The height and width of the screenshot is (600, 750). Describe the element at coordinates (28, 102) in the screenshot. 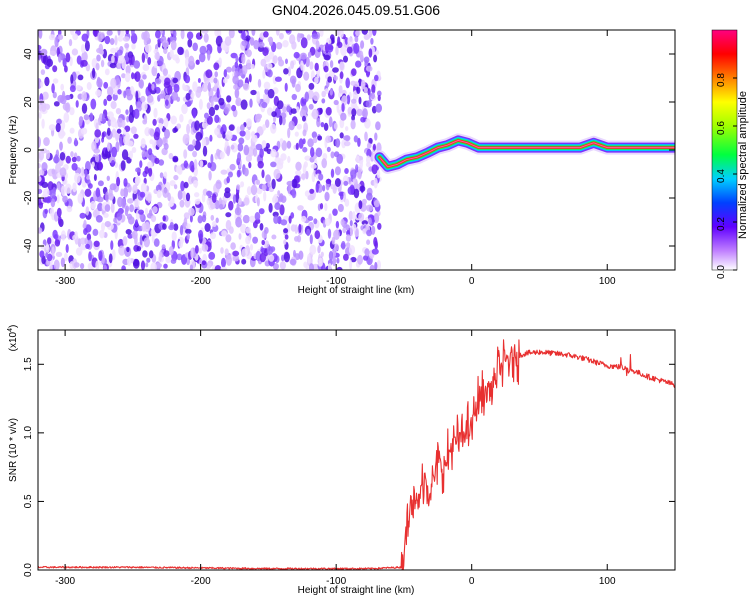

I see `spectrogram-ytick-label: 20` at that location.